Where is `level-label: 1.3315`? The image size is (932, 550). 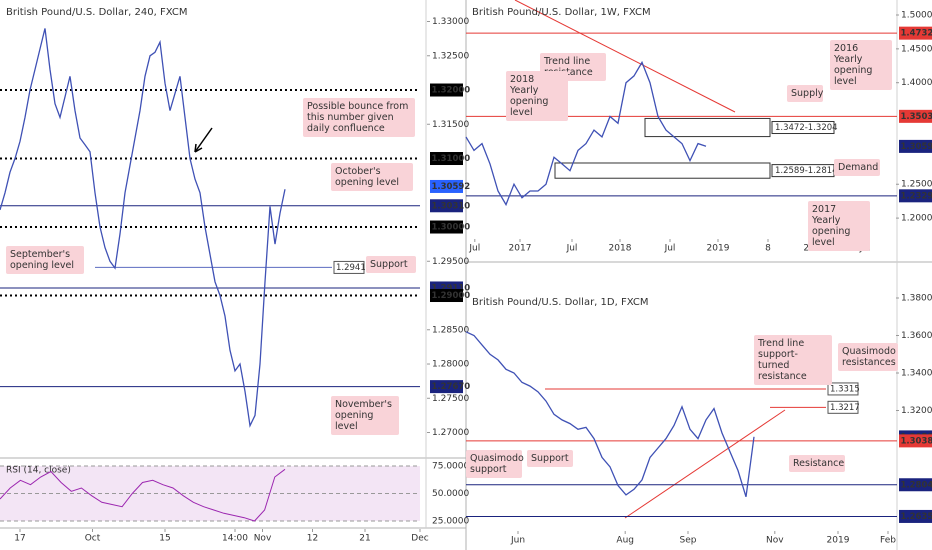 level-label: 1.3315 is located at coordinates (845, 389).